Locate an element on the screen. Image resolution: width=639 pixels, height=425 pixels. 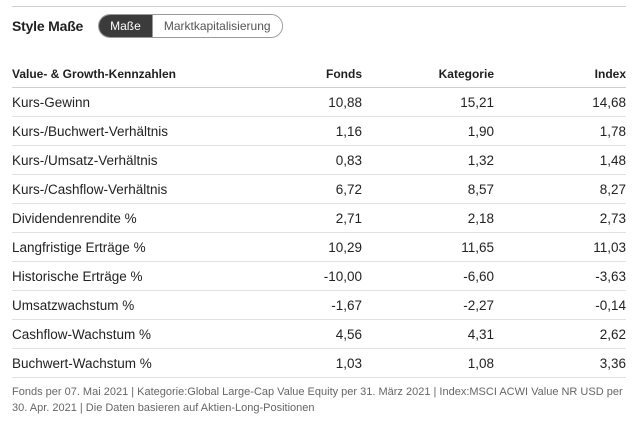
fonds-value: 4,56 is located at coordinates (317, 334).